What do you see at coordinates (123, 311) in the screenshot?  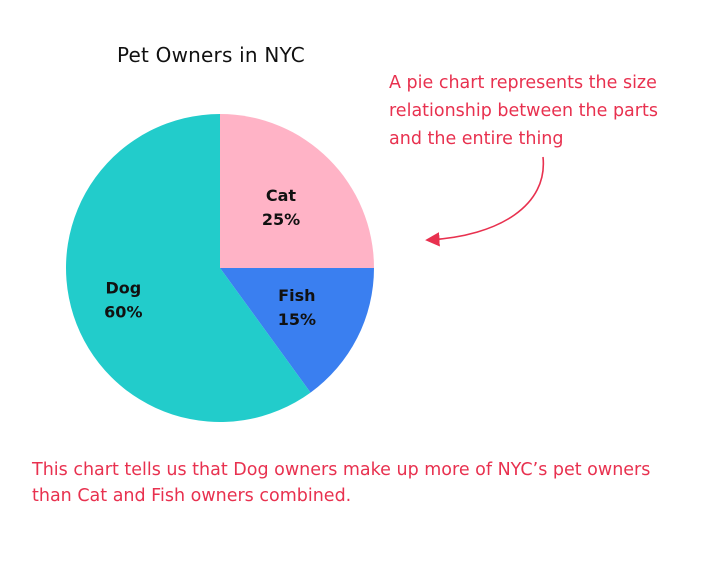 I see `slice-value-dog: 60%` at bounding box center [123, 311].